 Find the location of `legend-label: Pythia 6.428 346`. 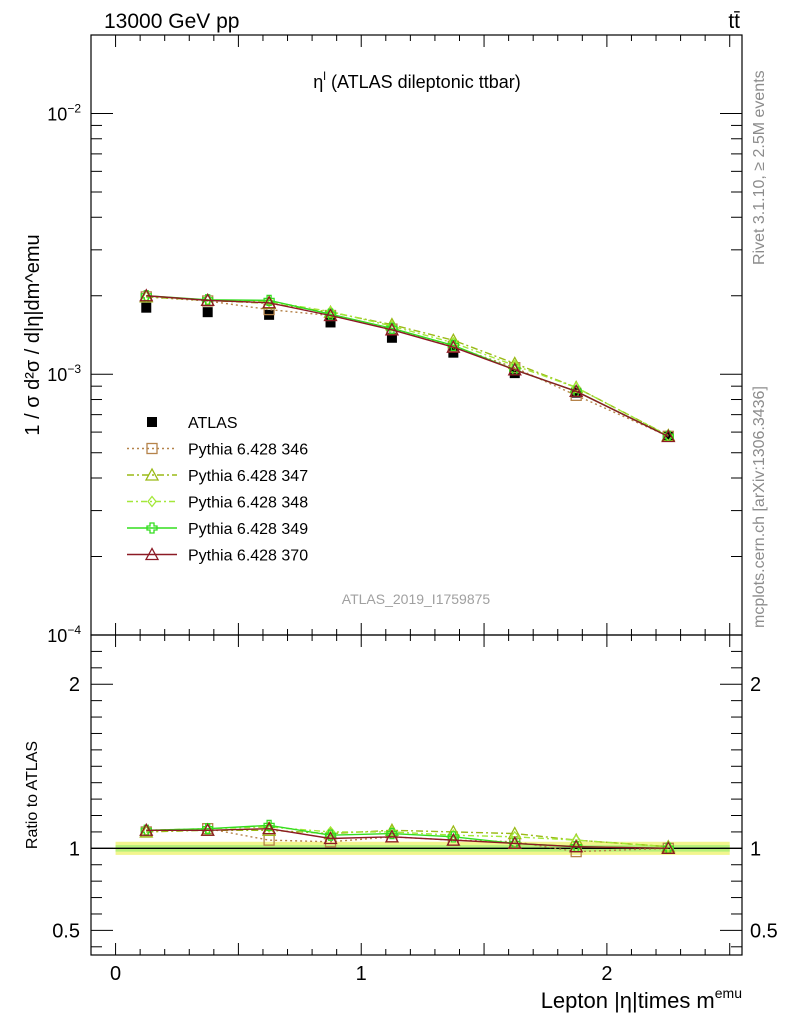

legend-label: Pythia 6.428 346 is located at coordinates (248, 450).